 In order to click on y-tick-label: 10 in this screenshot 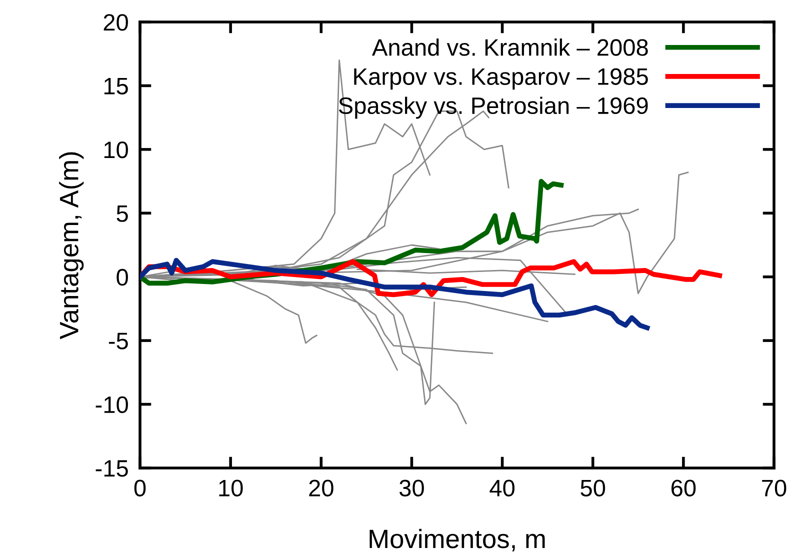, I will do `click(116, 149)`.